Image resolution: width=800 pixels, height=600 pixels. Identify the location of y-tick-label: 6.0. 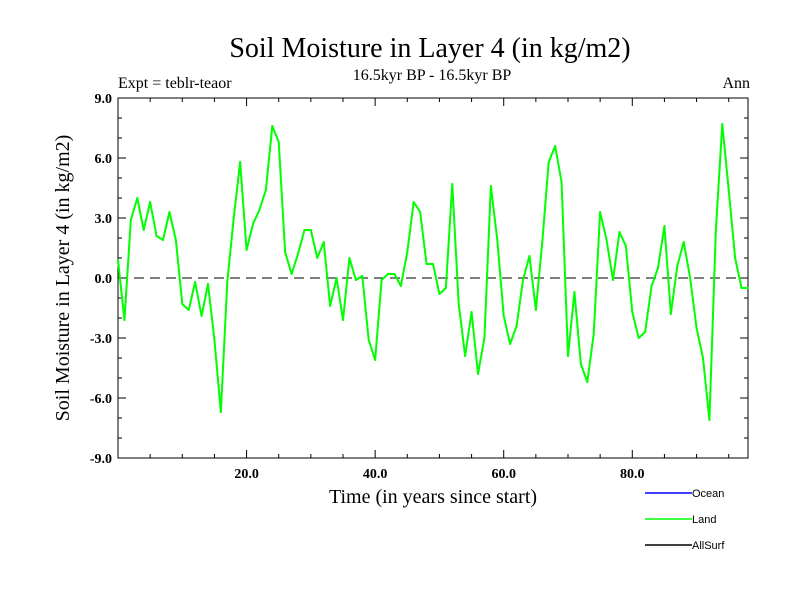
(104, 159).